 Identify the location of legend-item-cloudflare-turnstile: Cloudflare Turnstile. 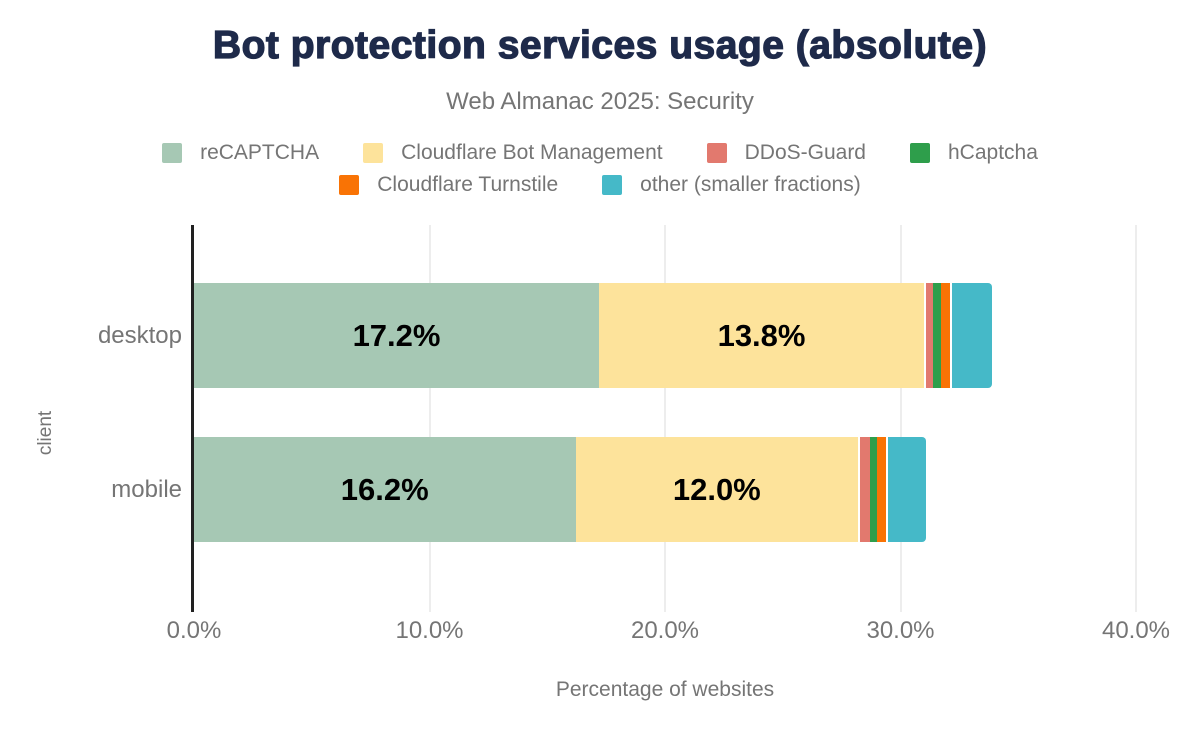
(448, 185).